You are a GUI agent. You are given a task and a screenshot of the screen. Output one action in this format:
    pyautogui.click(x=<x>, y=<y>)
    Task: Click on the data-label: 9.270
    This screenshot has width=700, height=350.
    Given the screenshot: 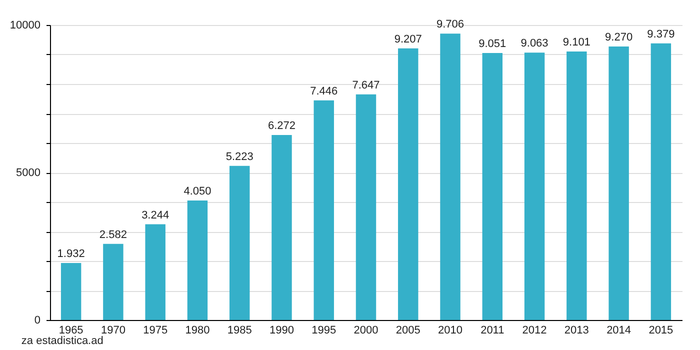 What is the action you would take?
    pyautogui.click(x=619, y=38)
    